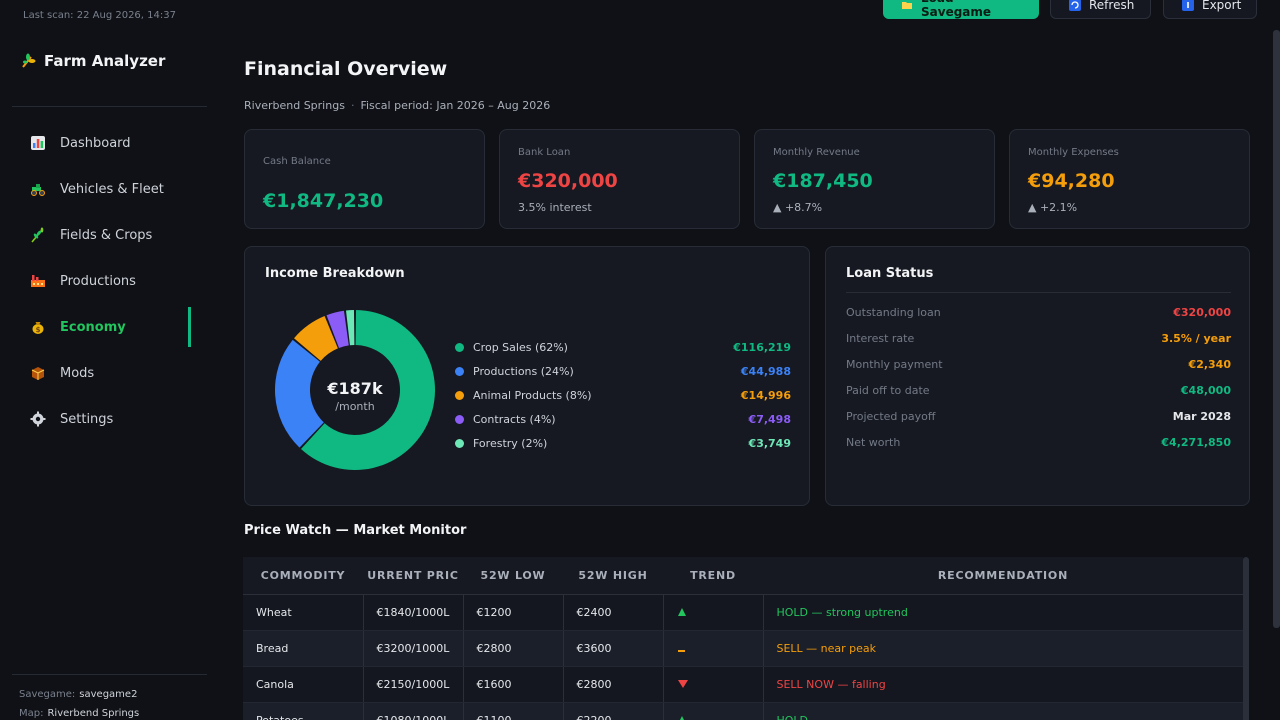 The image size is (1280, 720). What do you see at coordinates (513, 576) in the screenshot?
I see `column-header: 52W LOW` at bounding box center [513, 576].